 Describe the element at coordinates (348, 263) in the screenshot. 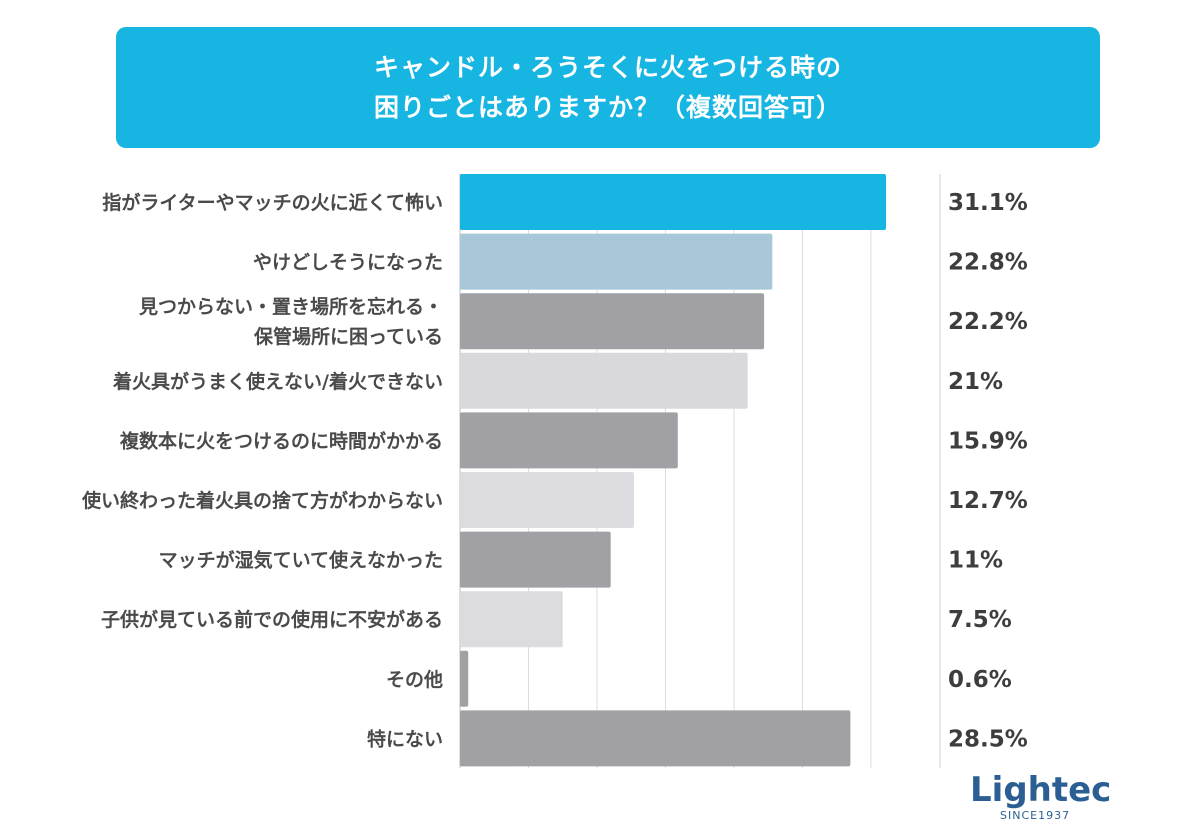

I see `category-label: やけどしそうになった` at that location.